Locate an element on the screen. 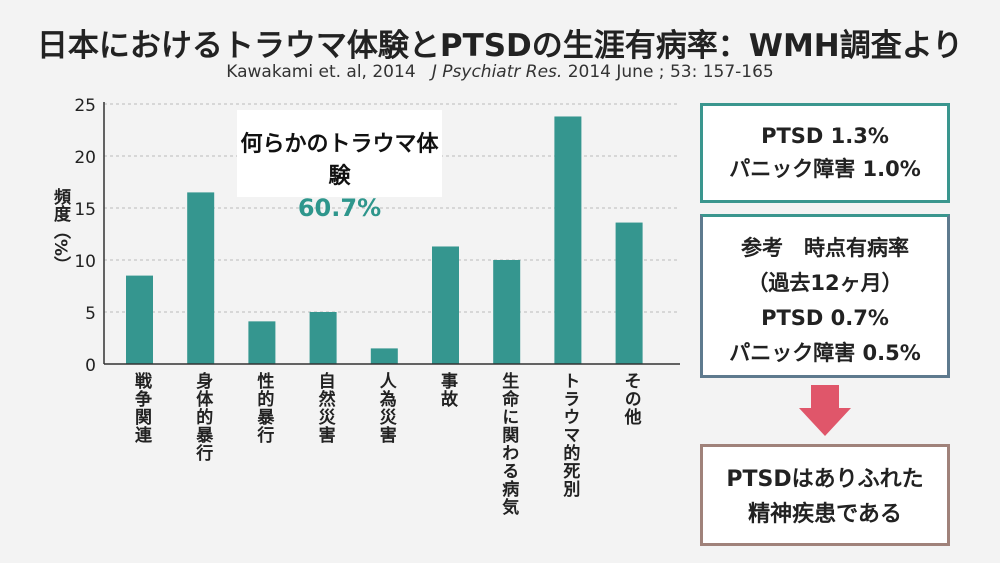 Image resolution: width=1000 pixels, height=563 pixels. callout-label: 何らかのトラウマ体験 is located at coordinates (339, 160).